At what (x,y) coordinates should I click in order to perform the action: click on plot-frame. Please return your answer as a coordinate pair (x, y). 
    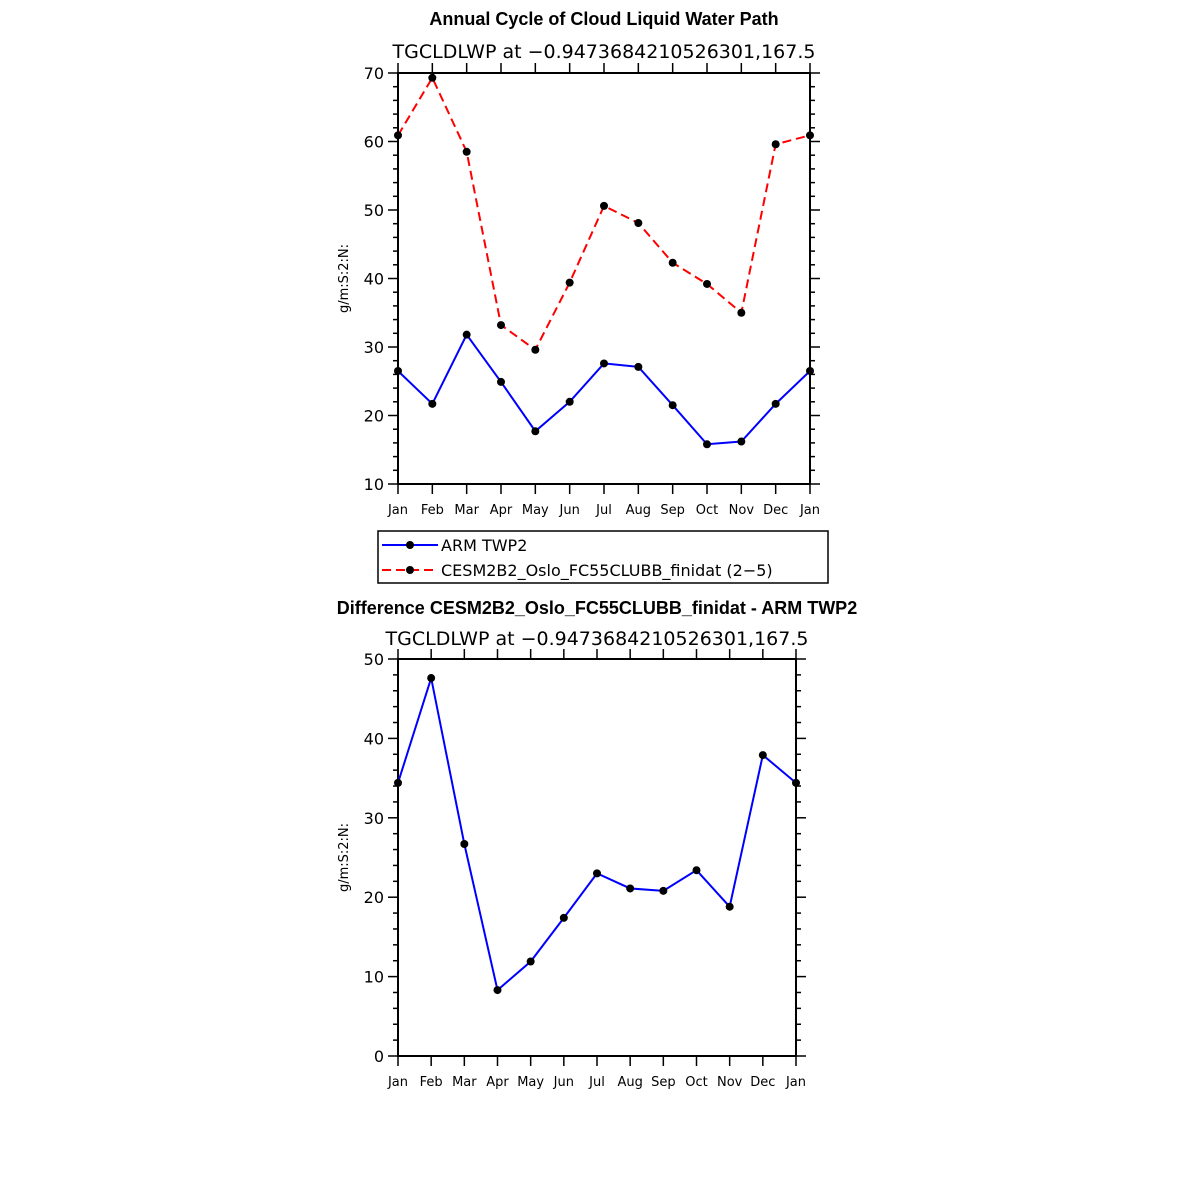
    Looking at the image, I should click on (597, 857).